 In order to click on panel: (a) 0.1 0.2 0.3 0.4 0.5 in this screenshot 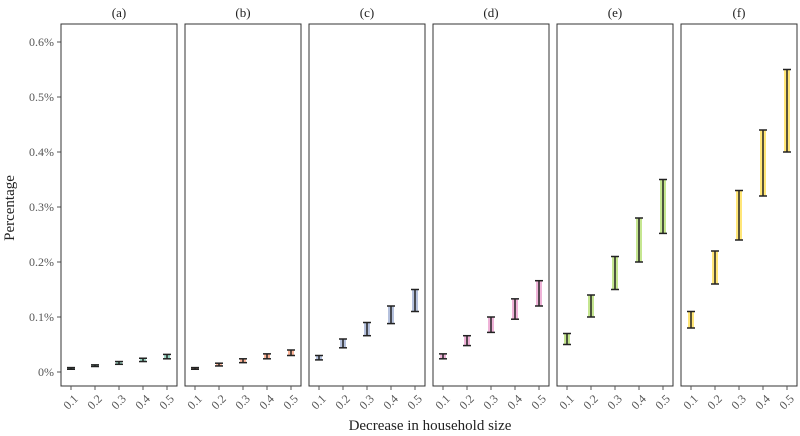, I will do `click(119, 209)`.